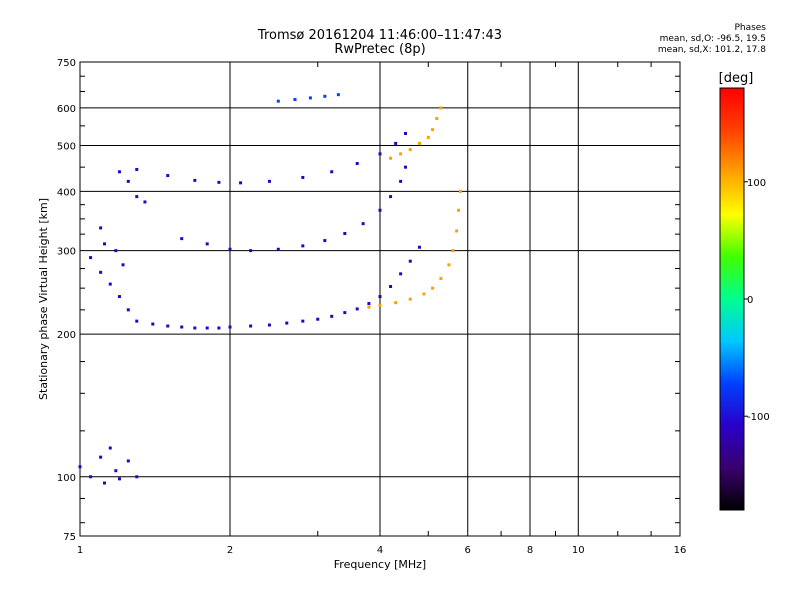 The width and height of the screenshot is (800, 600). I want to click on colorbar-tick-label: -100, so click(758, 417).